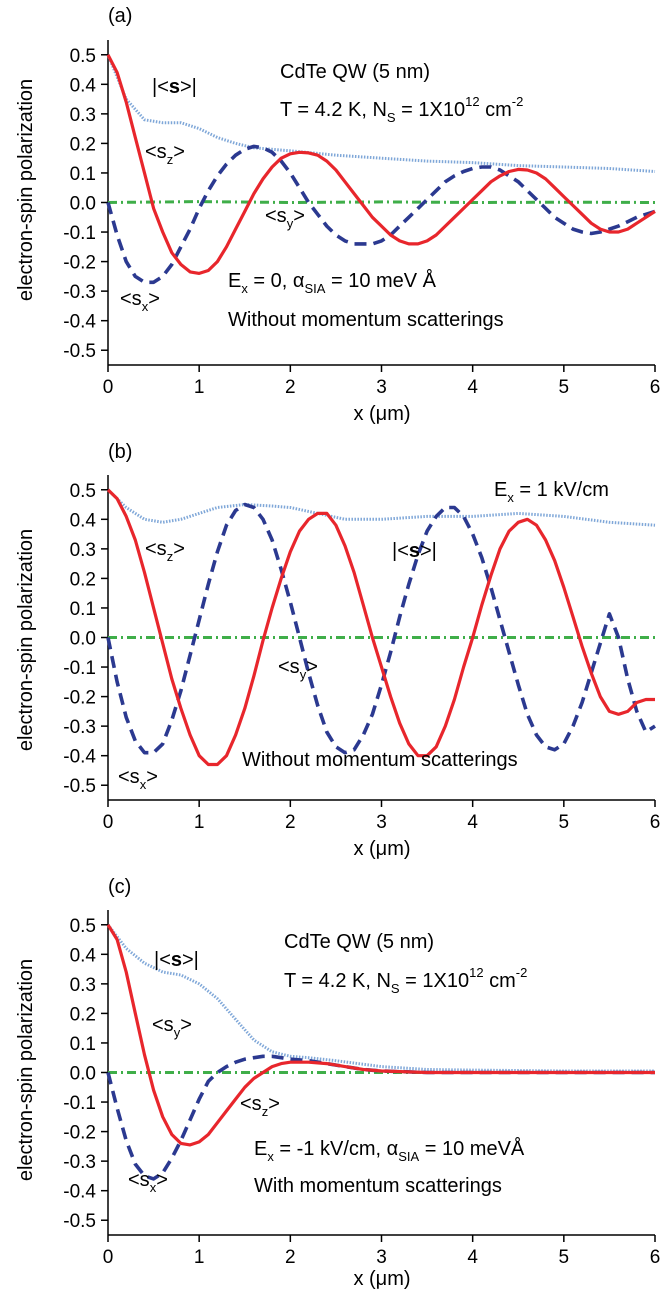 This screenshot has height=1297, width=665. Describe the element at coordinates (551, 492) in the screenshot. I see `panel-b-annotation-field: Ex = 1 kV/cm` at that location.